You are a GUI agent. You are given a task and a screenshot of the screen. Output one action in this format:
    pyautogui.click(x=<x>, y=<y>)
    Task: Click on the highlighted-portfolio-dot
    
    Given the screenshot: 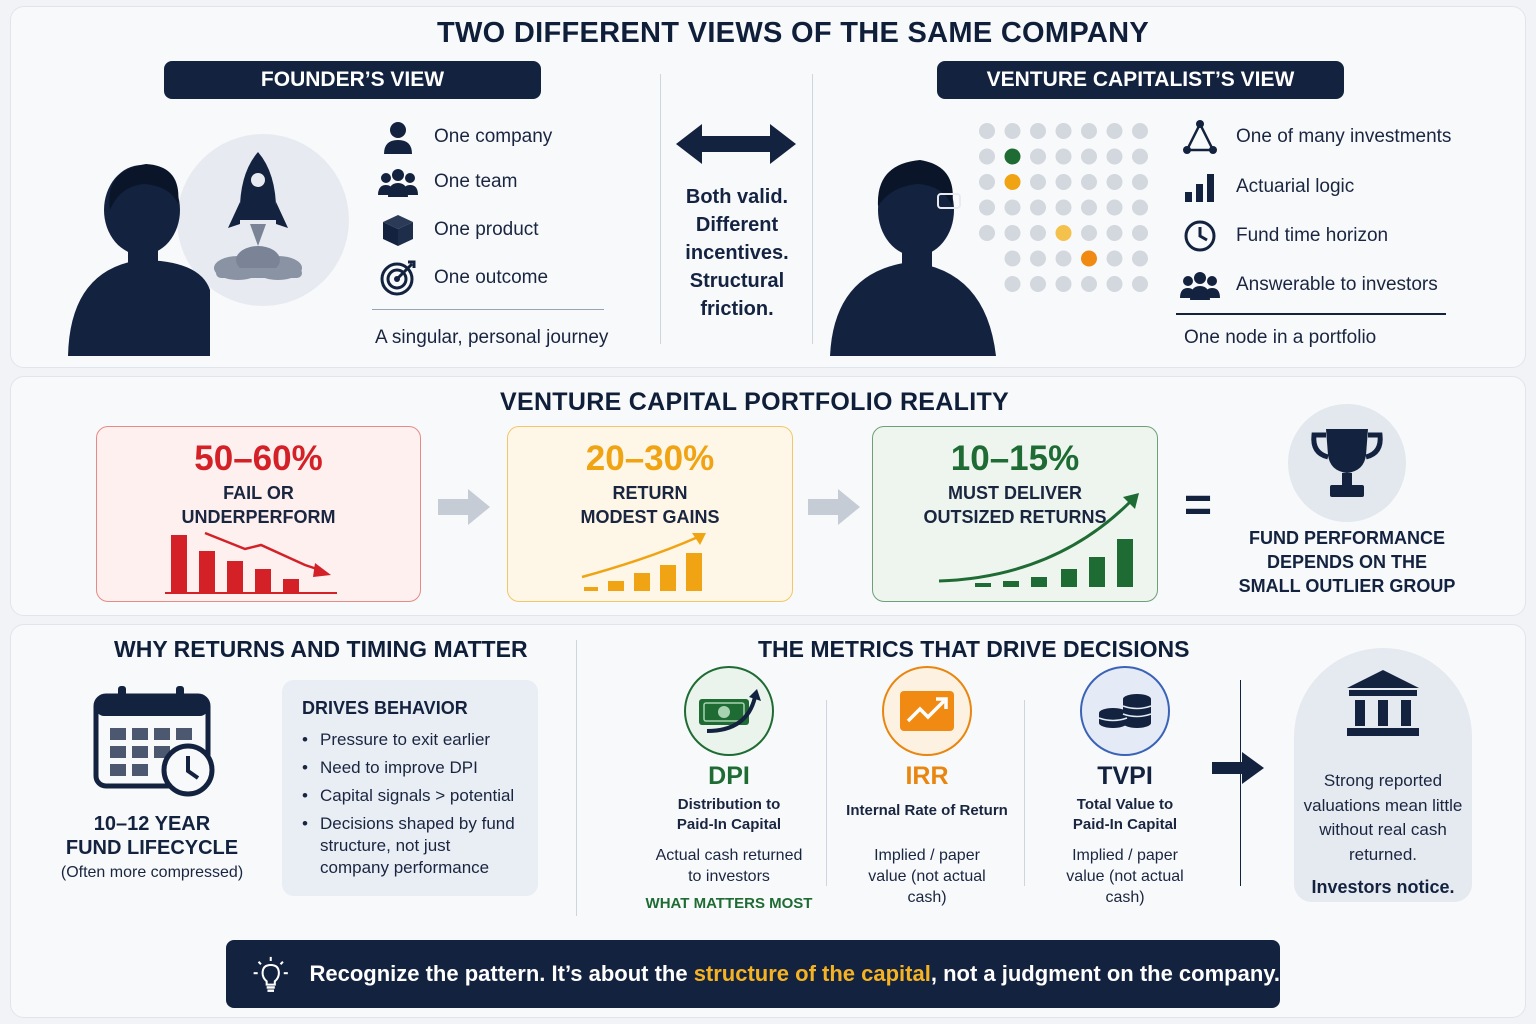 What is the action you would take?
    pyautogui.click(x=1089, y=258)
    